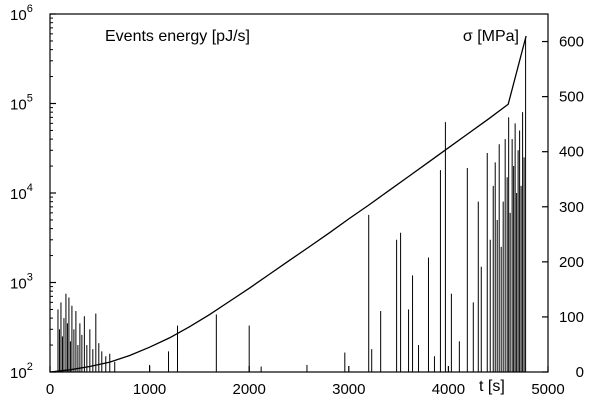  I want to click on y-right-tick-label: 300, so click(571, 207).